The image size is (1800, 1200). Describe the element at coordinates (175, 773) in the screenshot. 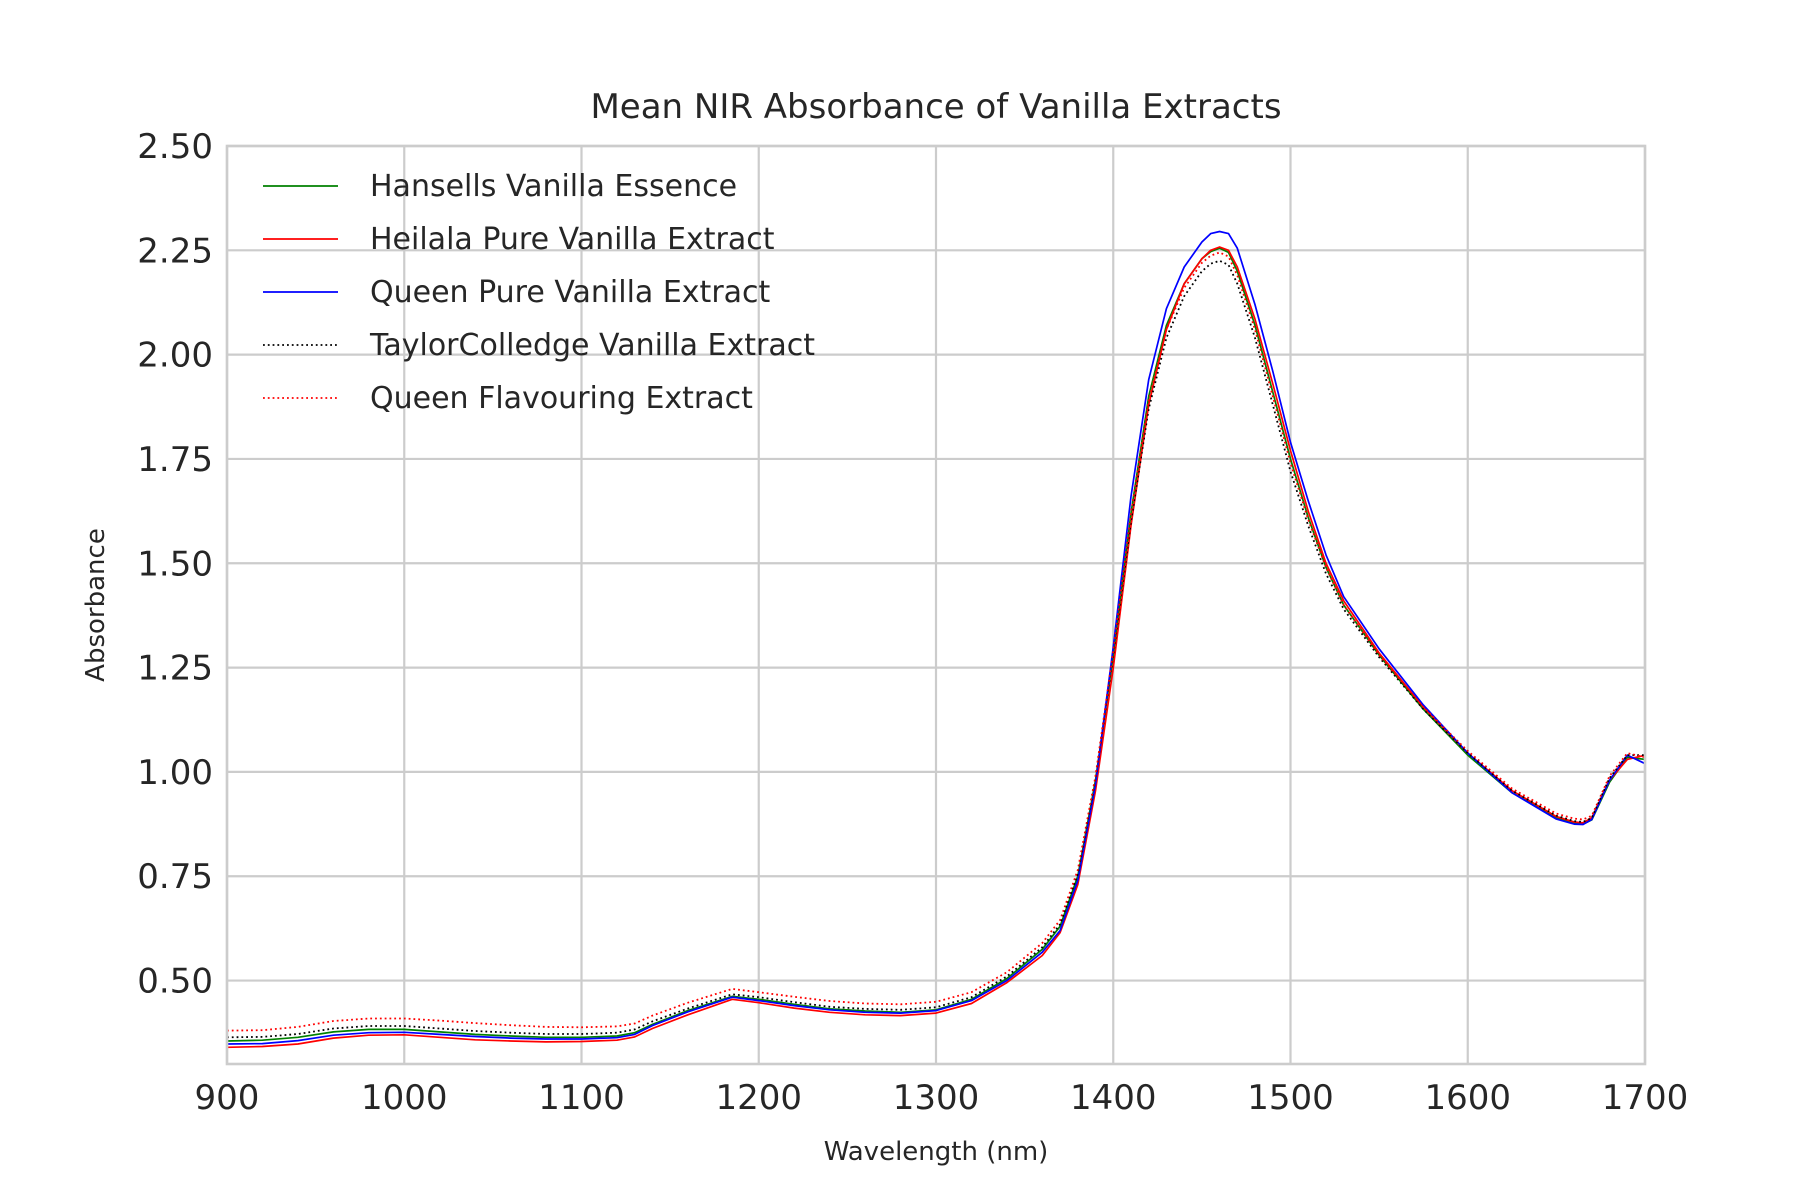

I see `y-tick-label: 1.00` at that location.